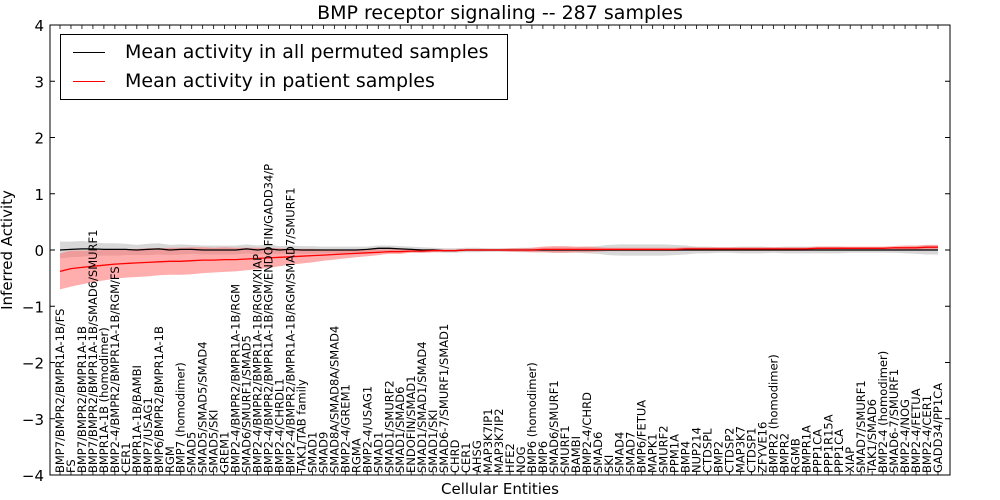  What do you see at coordinates (510, 458) in the screenshot?
I see `x-category-label: HFE2` at bounding box center [510, 458].